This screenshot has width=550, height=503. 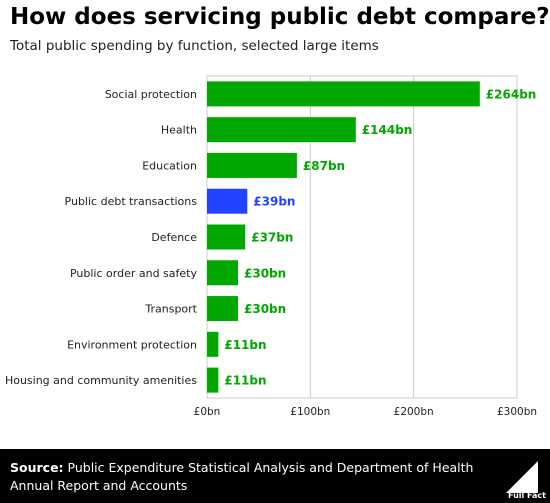 What do you see at coordinates (511, 94) in the screenshot?
I see `value-label: £264bn` at bounding box center [511, 94].